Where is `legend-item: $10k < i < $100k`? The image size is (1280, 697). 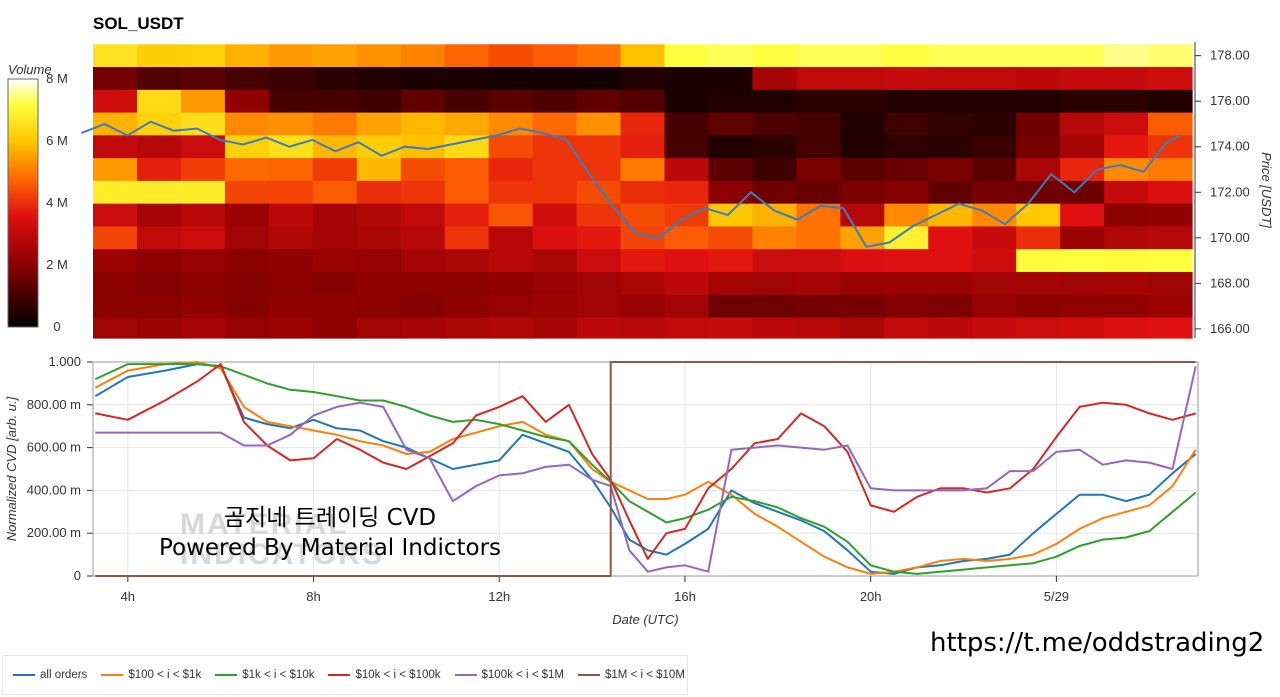
legend-item: $10k < i < $100k is located at coordinates (384, 675).